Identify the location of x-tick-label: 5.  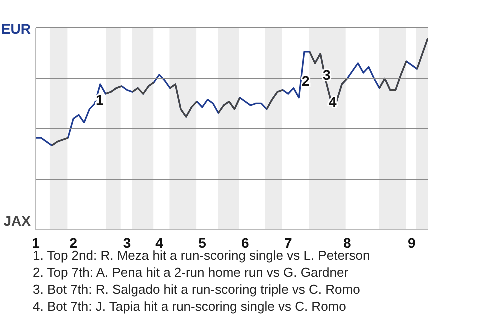
(202, 242).